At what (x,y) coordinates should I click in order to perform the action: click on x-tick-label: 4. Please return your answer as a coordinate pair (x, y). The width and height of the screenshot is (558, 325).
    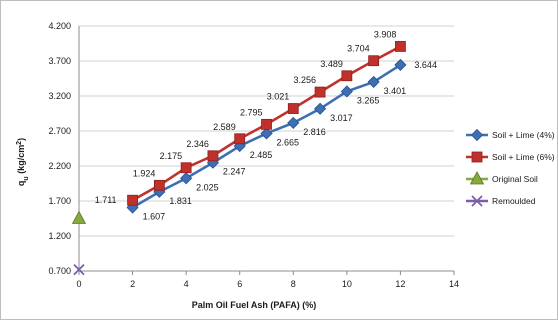
    Looking at the image, I should click on (186, 284).